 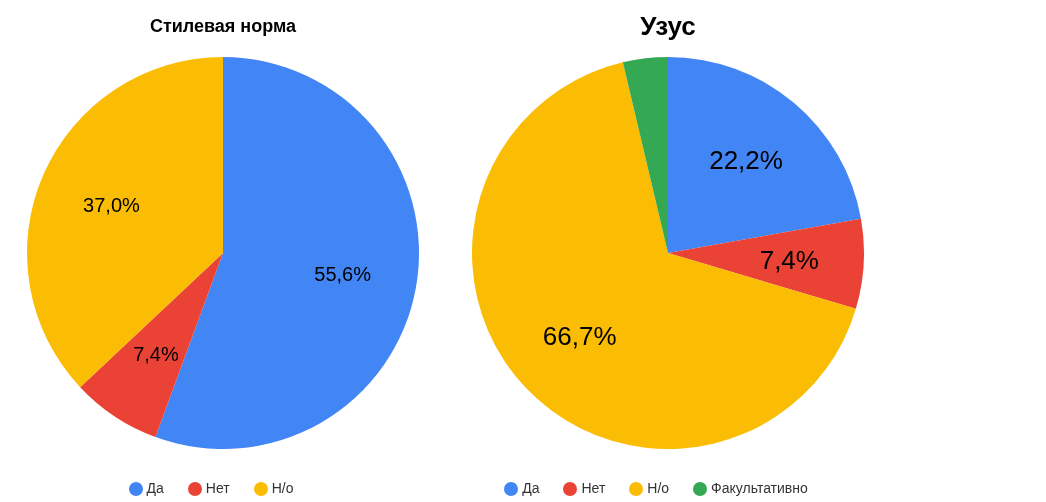 I want to click on chart-title: Узус, so click(x=668, y=26).